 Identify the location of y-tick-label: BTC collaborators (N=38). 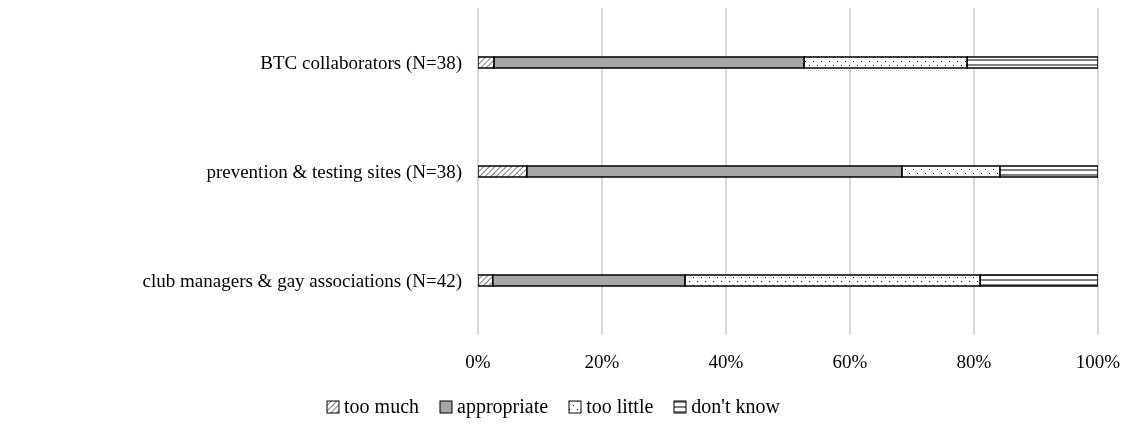
(361, 63).